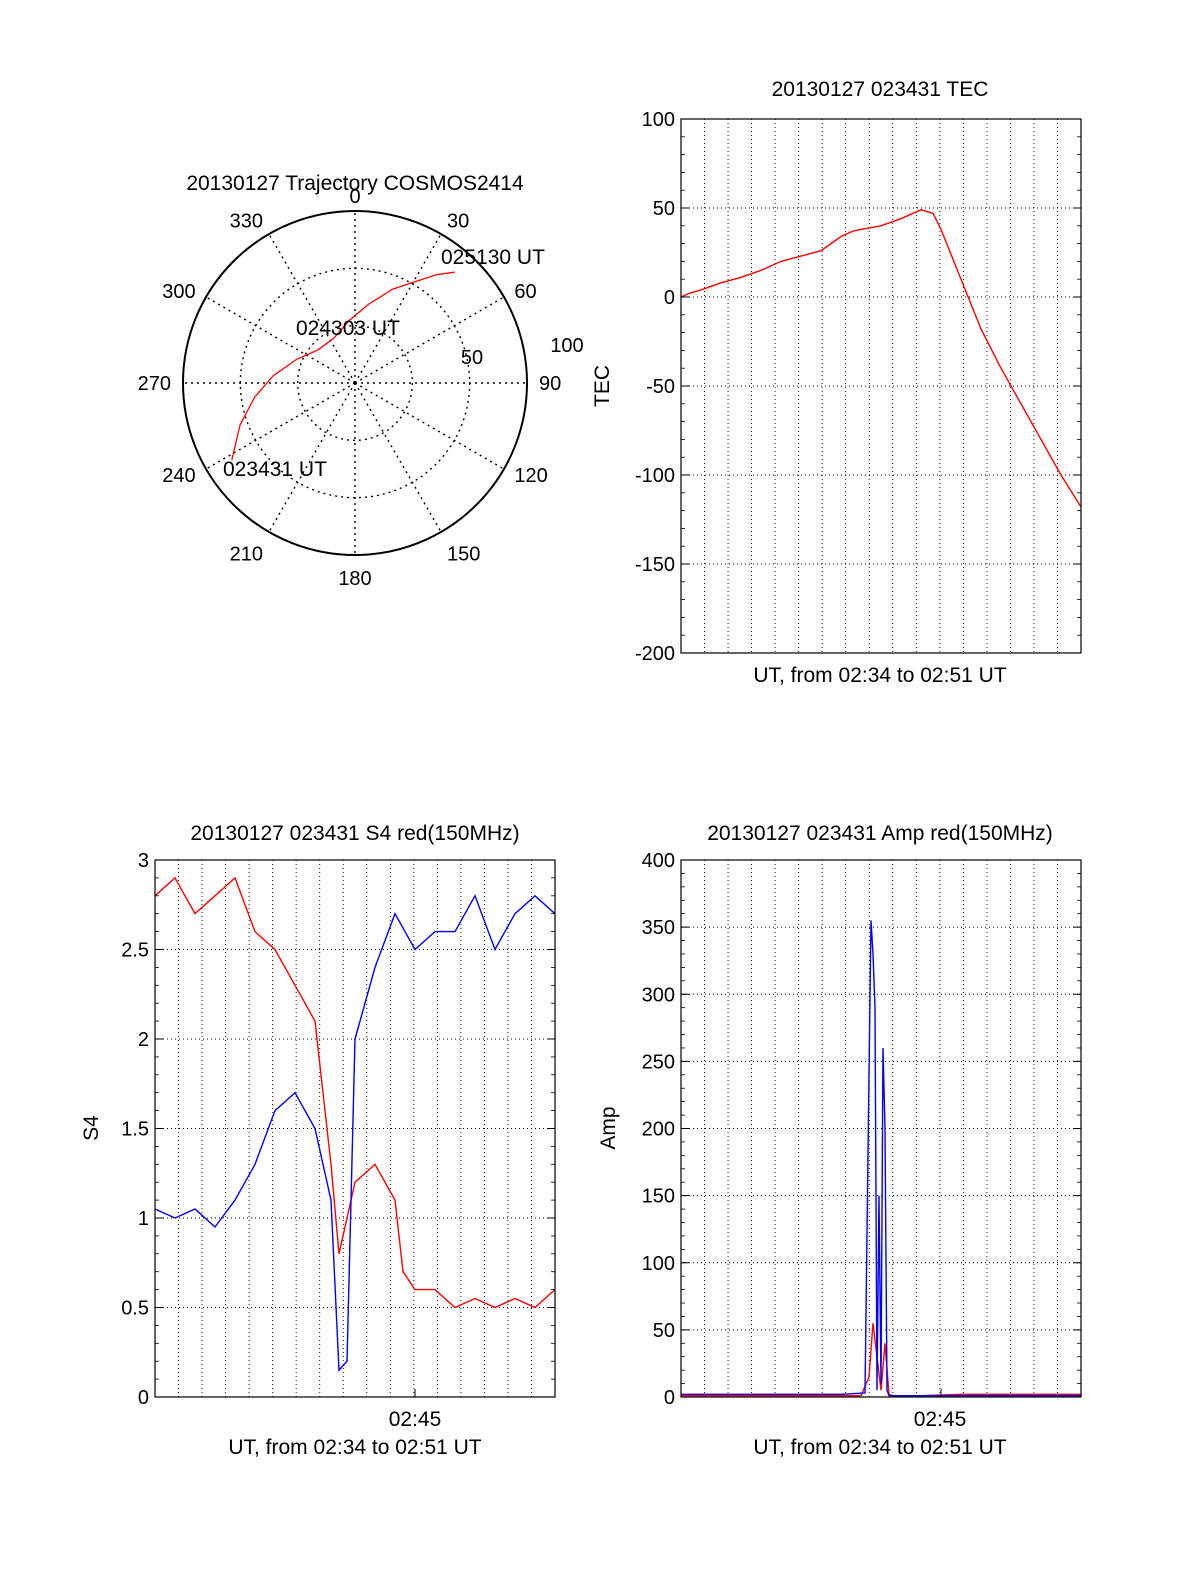  Describe the element at coordinates (354, 833) in the screenshot. I see `s4-title: 20130127 023431 S4 red(150MHz)` at that location.